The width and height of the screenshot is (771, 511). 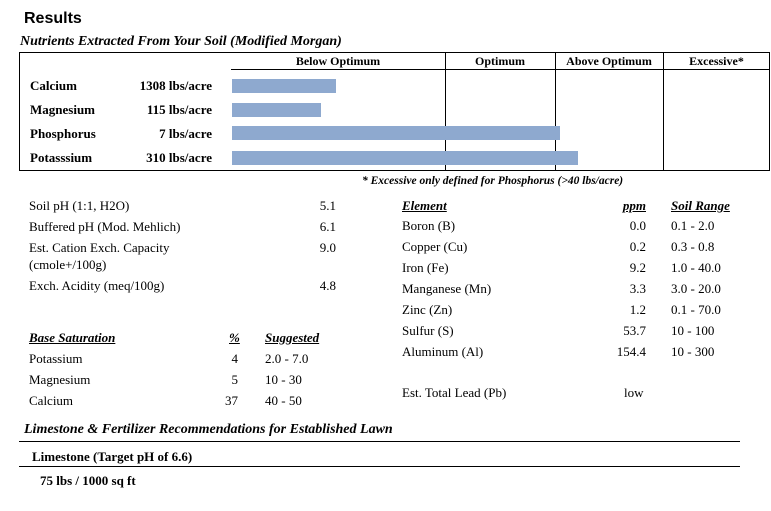 I want to click on element-name: Sulfur (S), so click(x=428, y=330).